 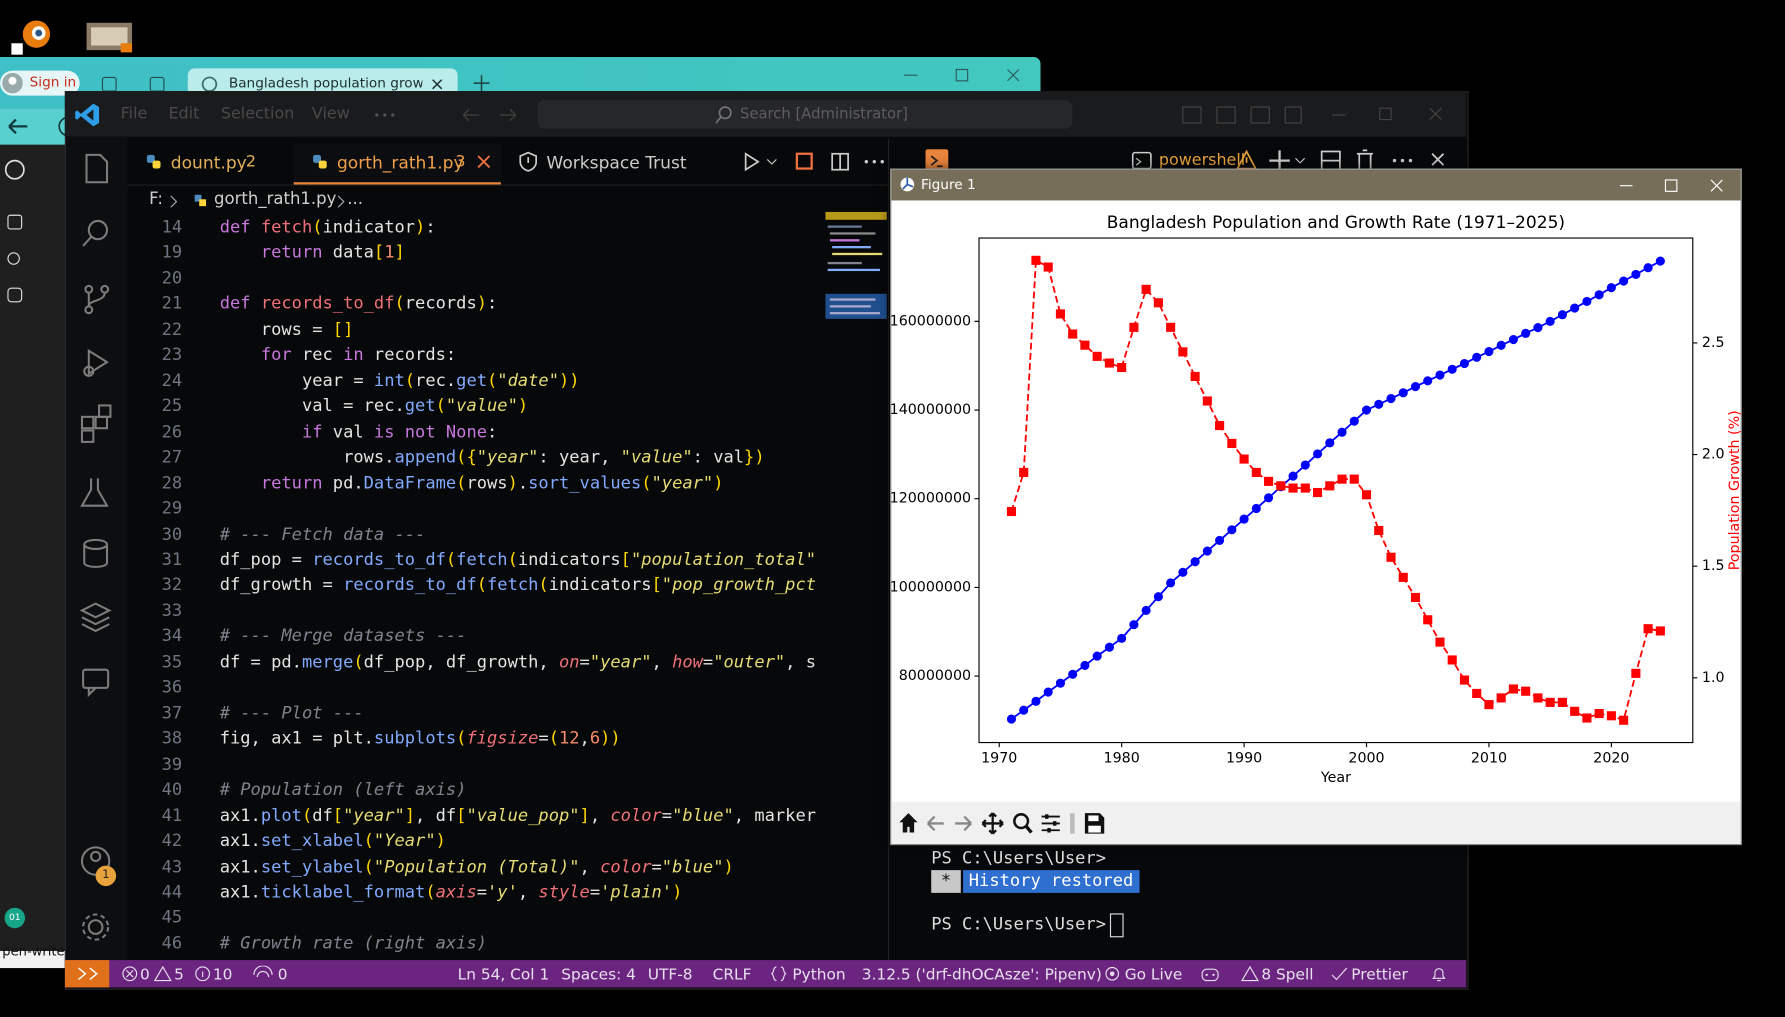 What do you see at coordinates (145, 975) in the screenshot?
I see `error-count: 0` at bounding box center [145, 975].